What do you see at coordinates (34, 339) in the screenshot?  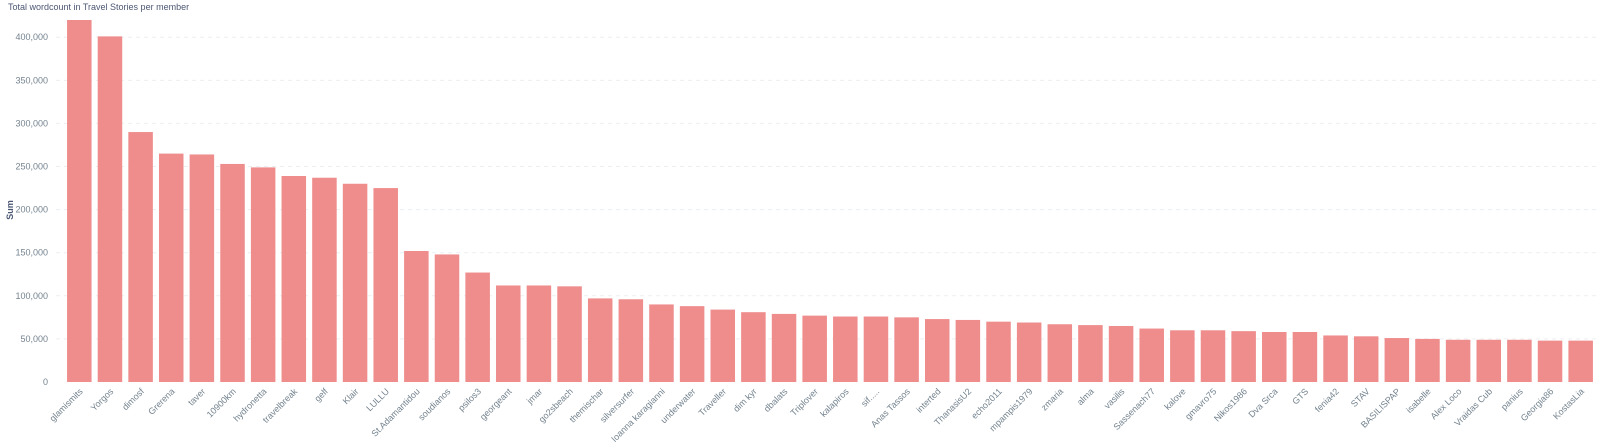 I see `y-tick-label: 50,000` at bounding box center [34, 339].